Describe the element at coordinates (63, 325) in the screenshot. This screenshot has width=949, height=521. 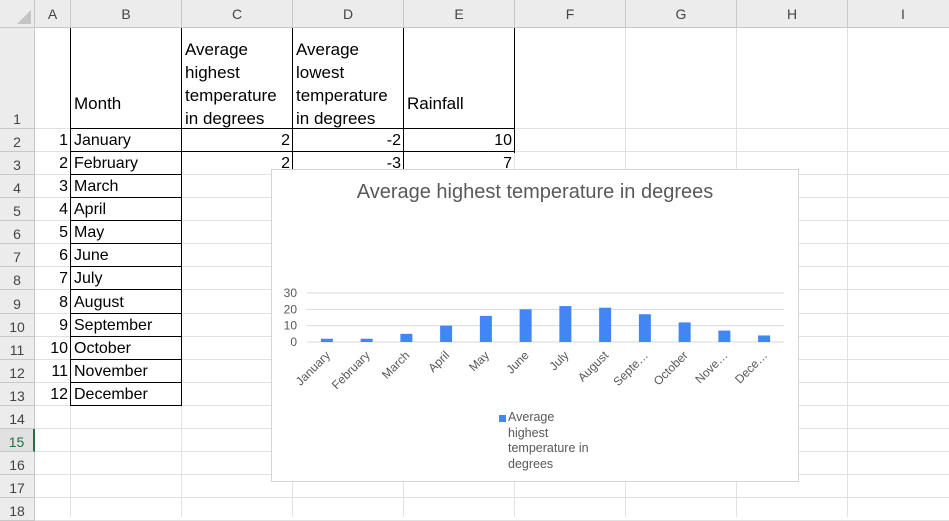
I see `cell-a10: 9` at that location.